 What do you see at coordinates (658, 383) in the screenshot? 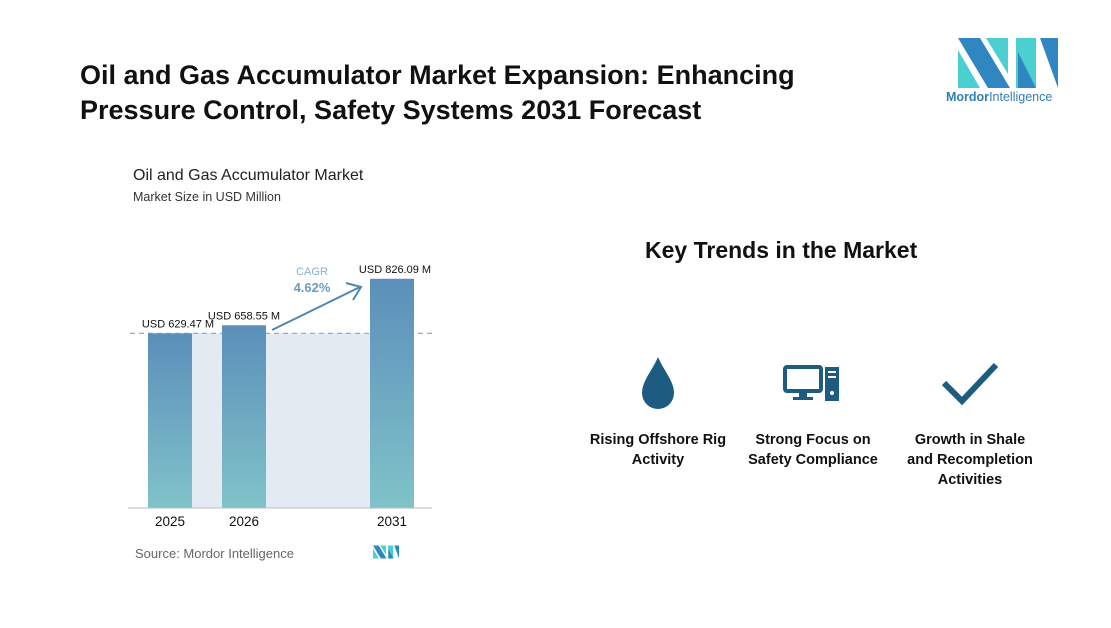
I see `droplet-icon` at bounding box center [658, 383].